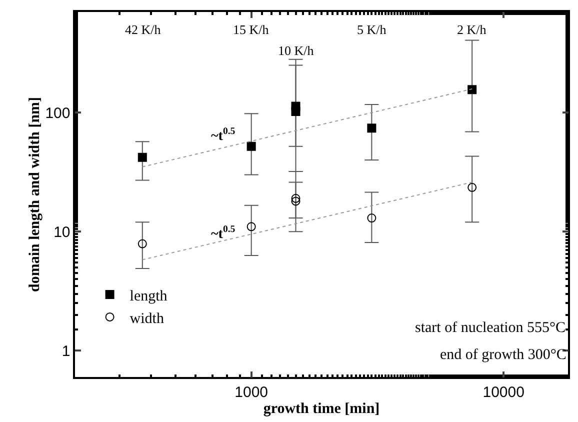 Image resolution: width=578 pixels, height=422 pixels. I want to click on y-tick-label: 10, so click(62, 232).